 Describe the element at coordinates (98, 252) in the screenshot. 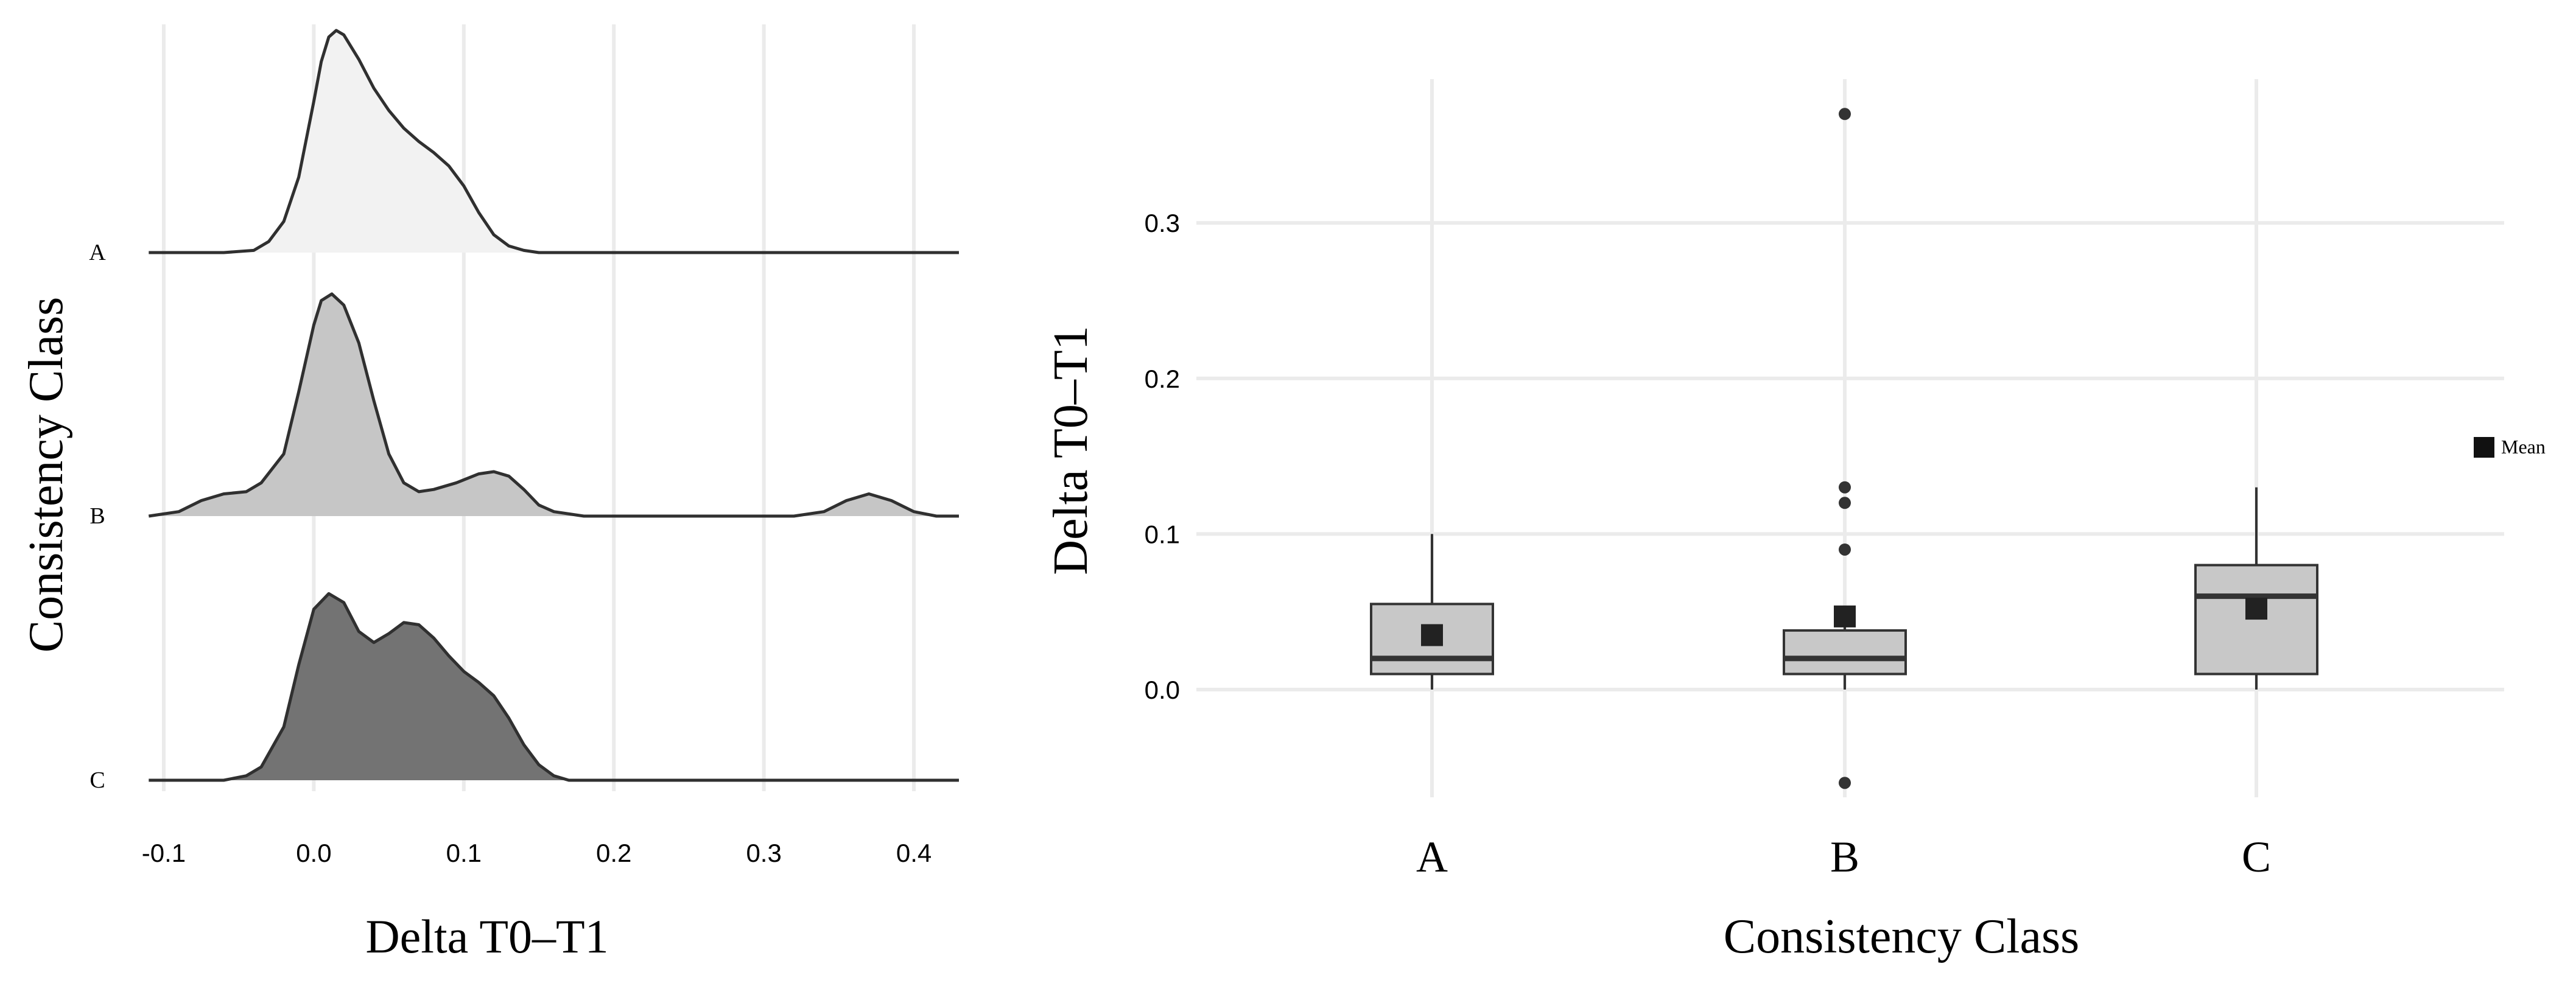

I see `ridgeline-category-label-A: A` at that location.